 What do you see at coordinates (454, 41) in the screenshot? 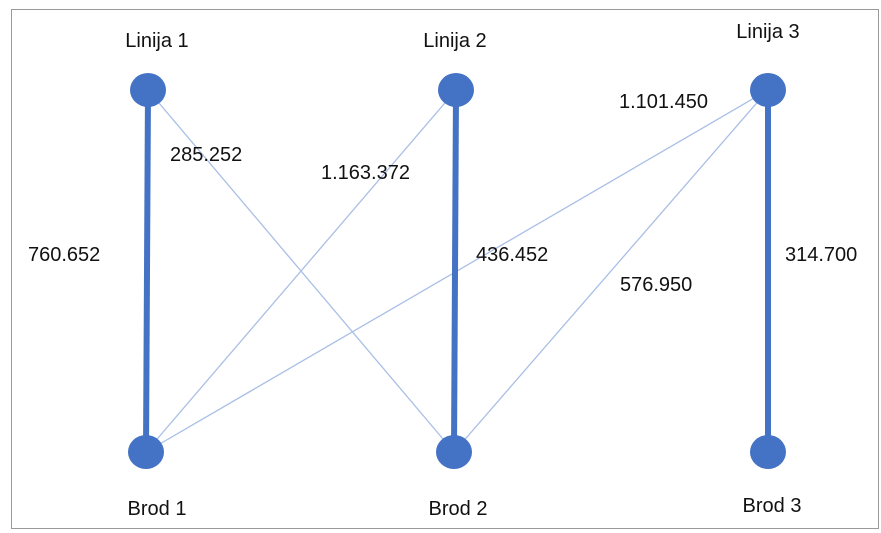
I see `label-linija-2: Linija 2` at bounding box center [454, 41].